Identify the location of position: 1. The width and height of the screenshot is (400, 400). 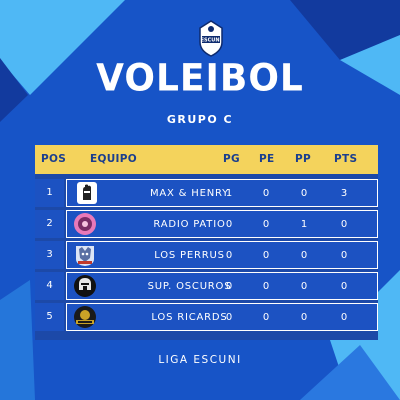
(49, 192).